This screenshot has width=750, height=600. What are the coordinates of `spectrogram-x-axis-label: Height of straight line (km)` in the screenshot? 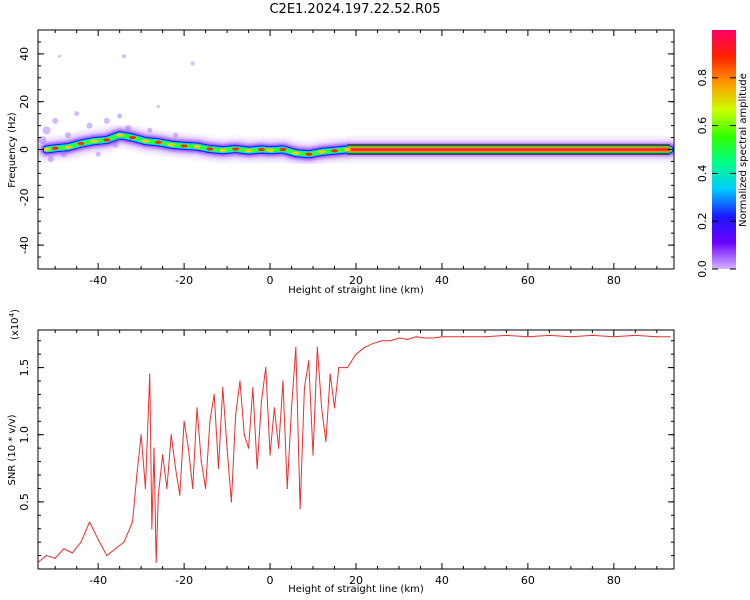 It's located at (356, 290).